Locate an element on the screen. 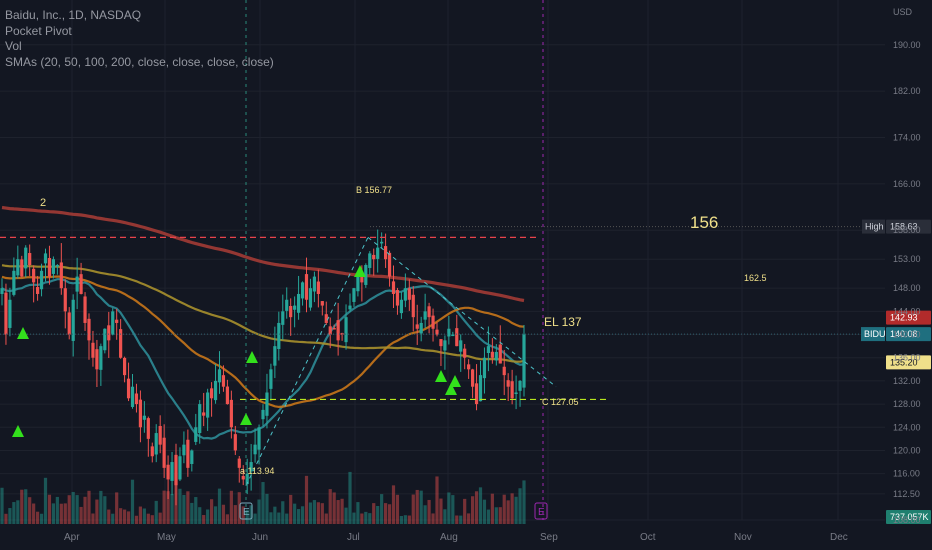 Image resolution: width=932 pixels, height=550 pixels. symbol-price-tag-bg is located at coordinates (908, 334).